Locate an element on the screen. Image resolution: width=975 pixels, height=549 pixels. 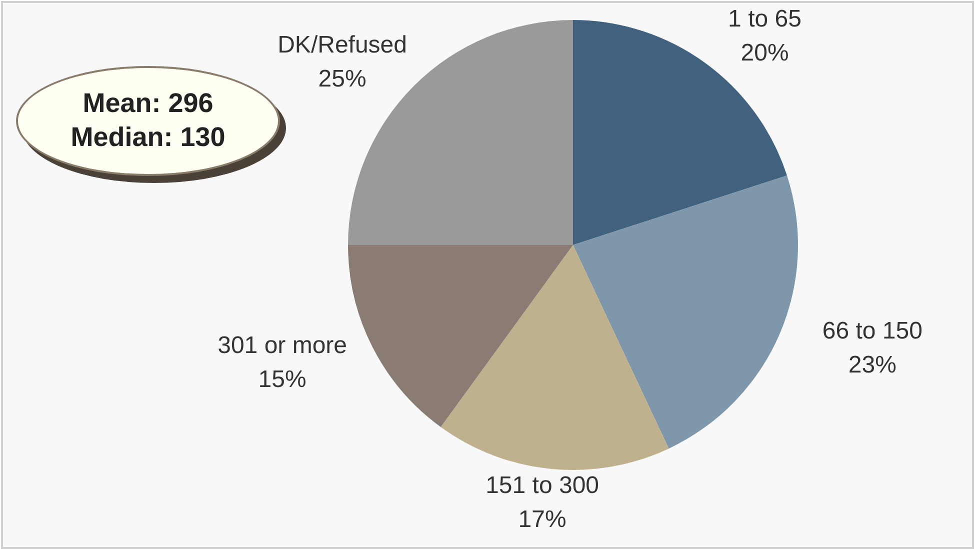
data-label: 17% is located at coordinates (542, 520).